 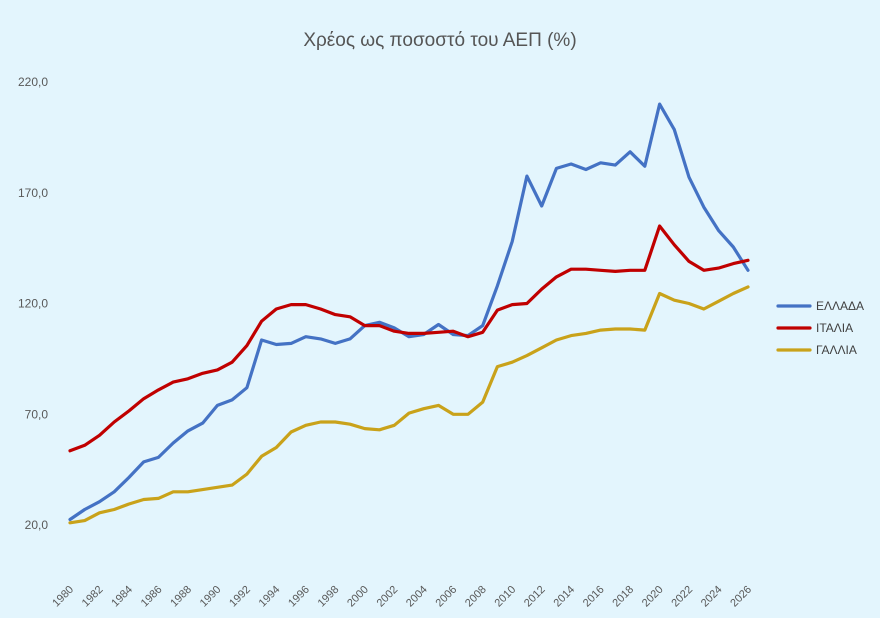 What do you see at coordinates (37, 414) in the screenshot?
I see `y-tick-label: 70,0` at bounding box center [37, 414].